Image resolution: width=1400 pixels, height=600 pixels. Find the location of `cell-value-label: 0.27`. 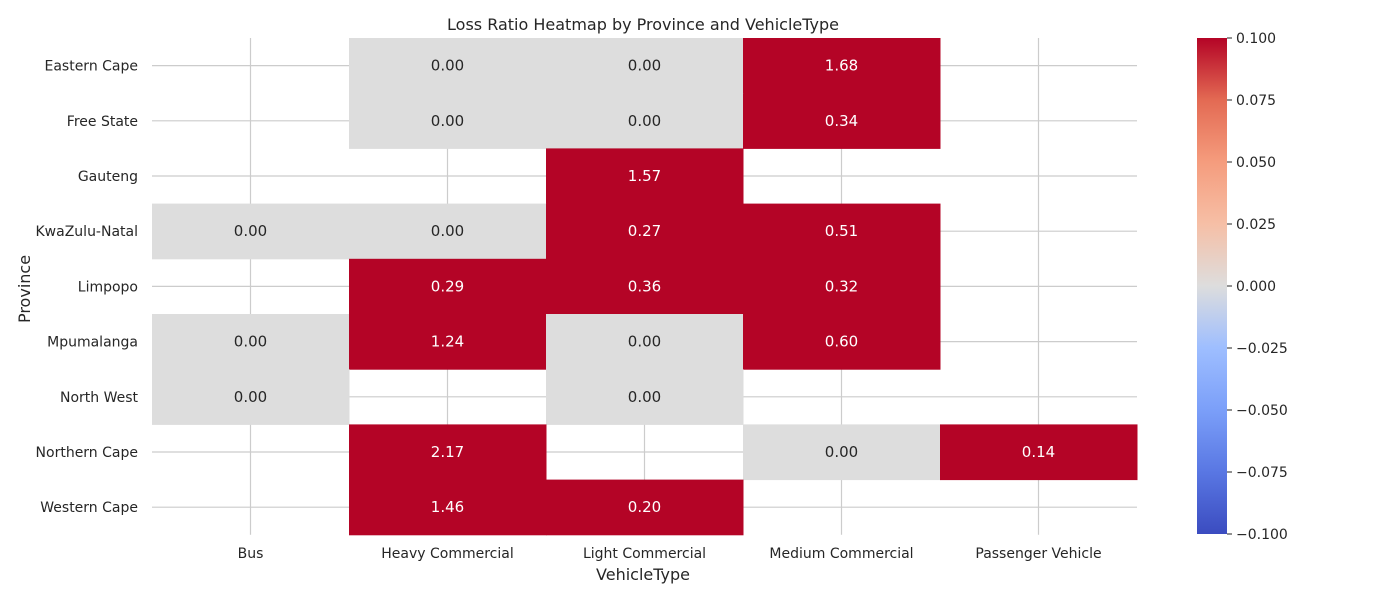

cell-value-label: 0.27 is located at coordinates (644, 231).